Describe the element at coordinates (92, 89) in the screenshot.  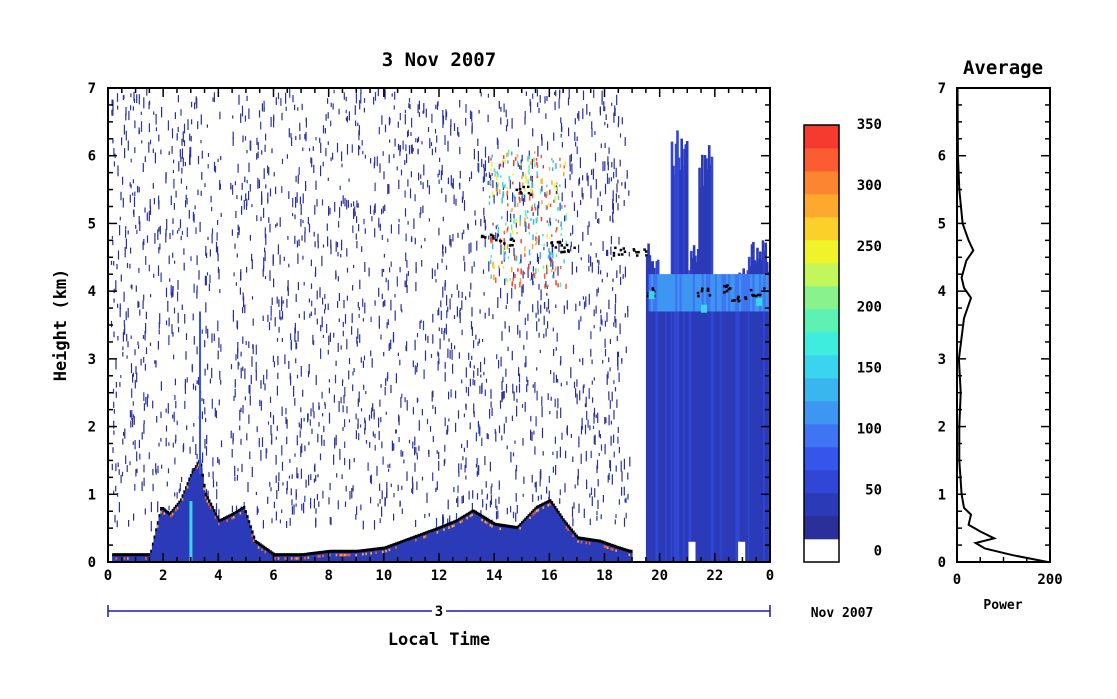
I see `main-y-tick-label: 7` at that location.